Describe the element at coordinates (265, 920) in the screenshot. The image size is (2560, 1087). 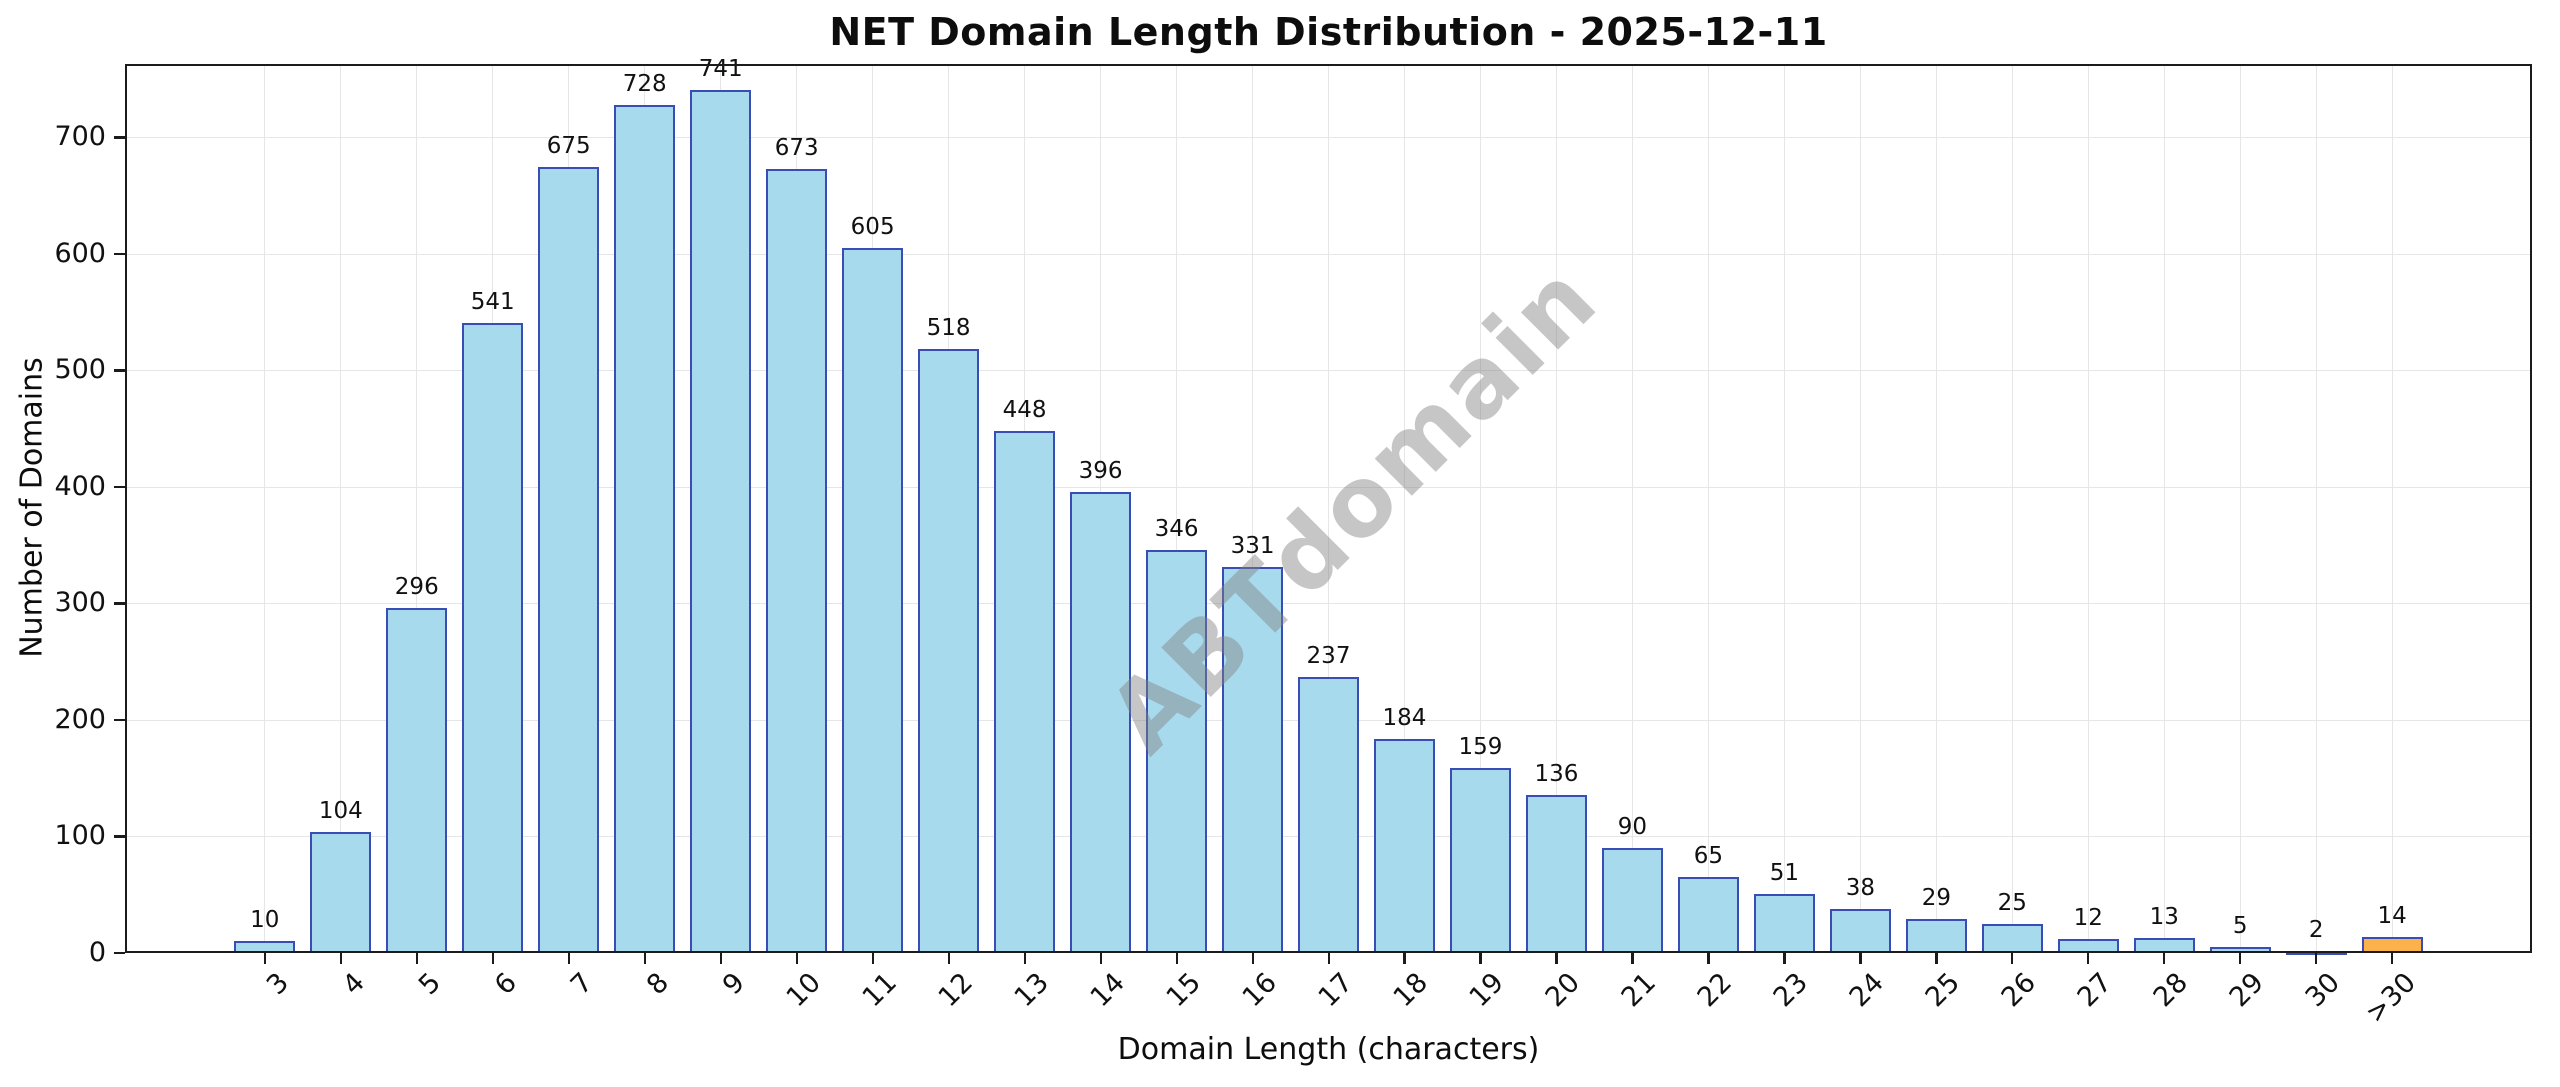
I see `bar-value-label: 10` at that location.